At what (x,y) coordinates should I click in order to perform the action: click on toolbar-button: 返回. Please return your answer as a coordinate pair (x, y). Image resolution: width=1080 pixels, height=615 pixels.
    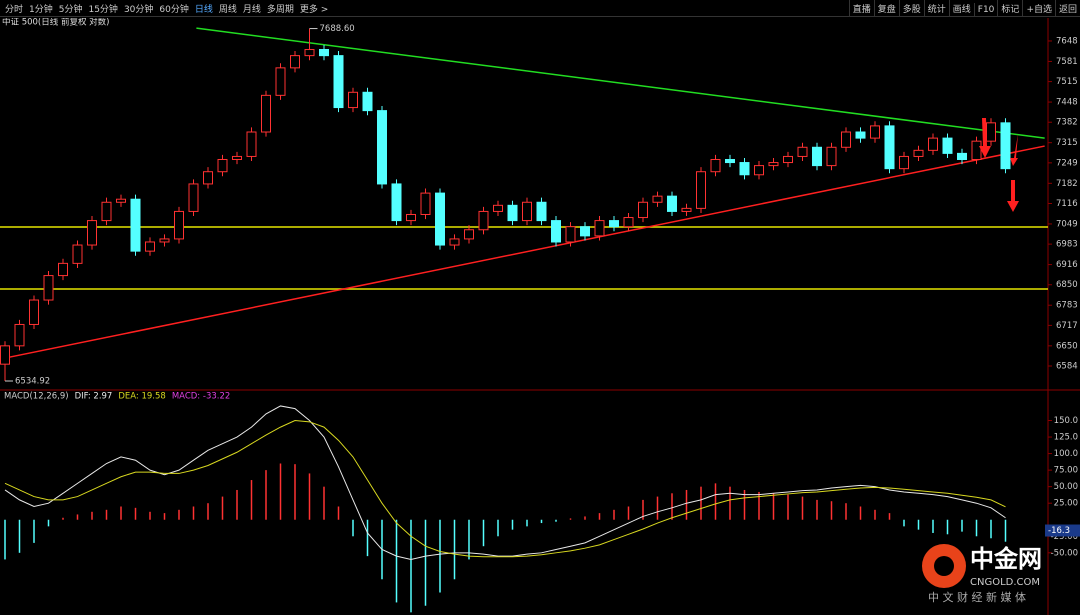
    Looking at the image, I should click on (1067, 8).